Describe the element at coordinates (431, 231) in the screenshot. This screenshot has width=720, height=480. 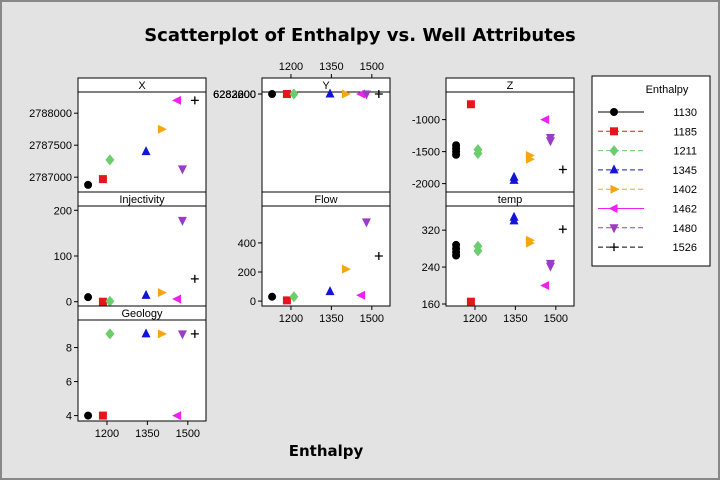
I see `y-tick-label: 320` at that location.